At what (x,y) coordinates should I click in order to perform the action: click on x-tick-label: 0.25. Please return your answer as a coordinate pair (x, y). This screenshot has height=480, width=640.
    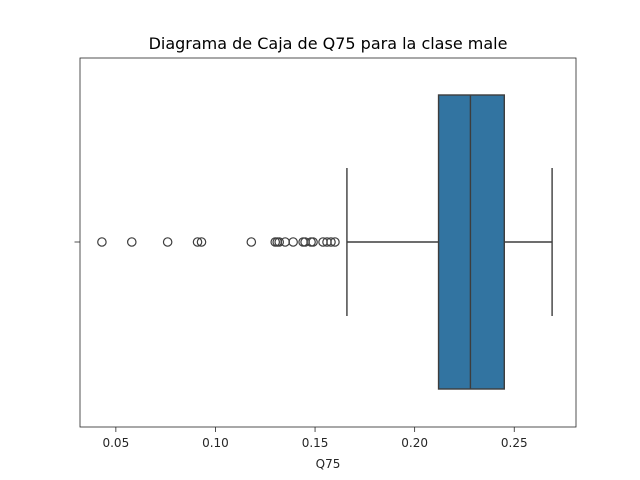
    Looking at the image, I should click on (514, 443).